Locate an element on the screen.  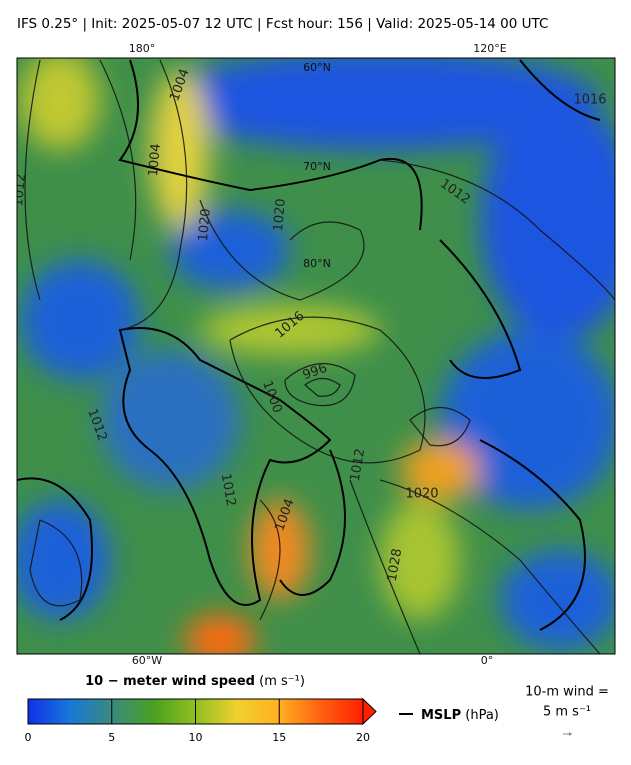
colorbar: 10 − meter wind speed (m s⁻¹) 0 5 10 15 20 is located at coordinates (201, 709).